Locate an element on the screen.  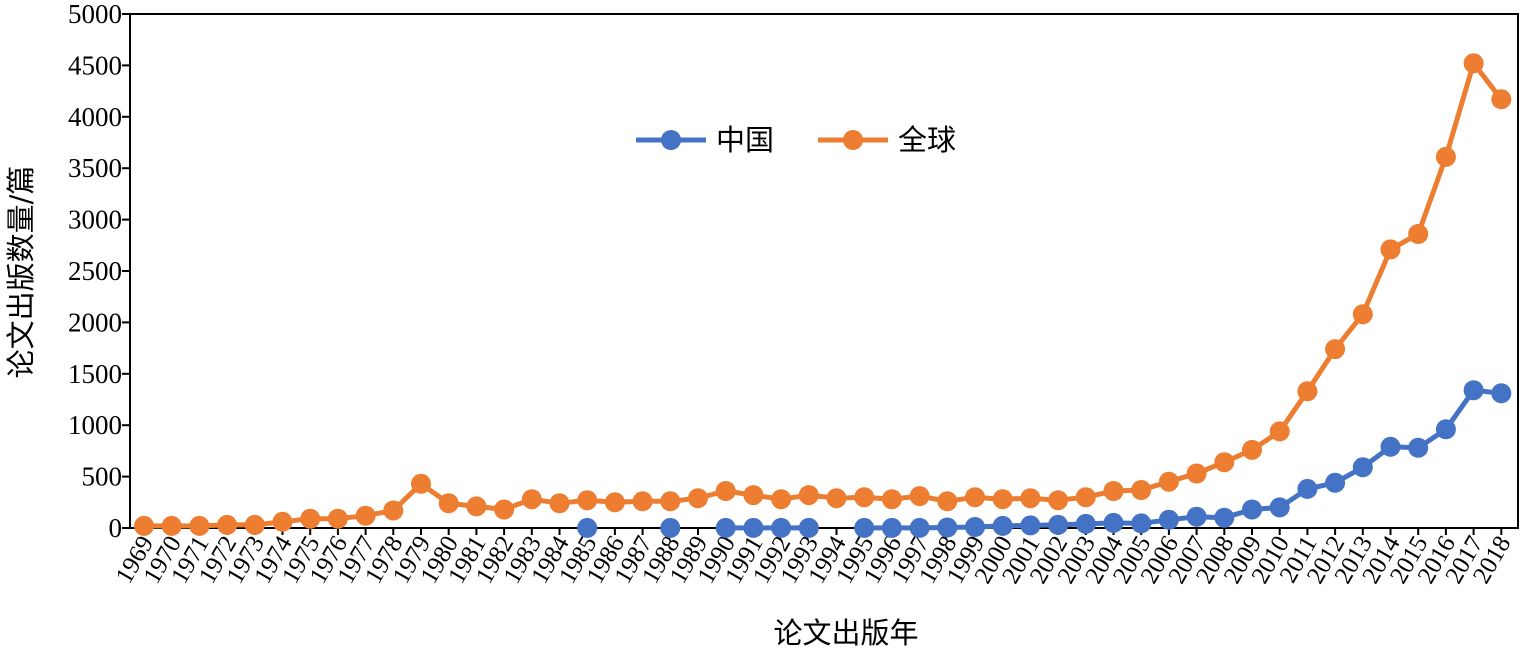
chart-legend: 中国 全球 is located at coordinates (796, 140).